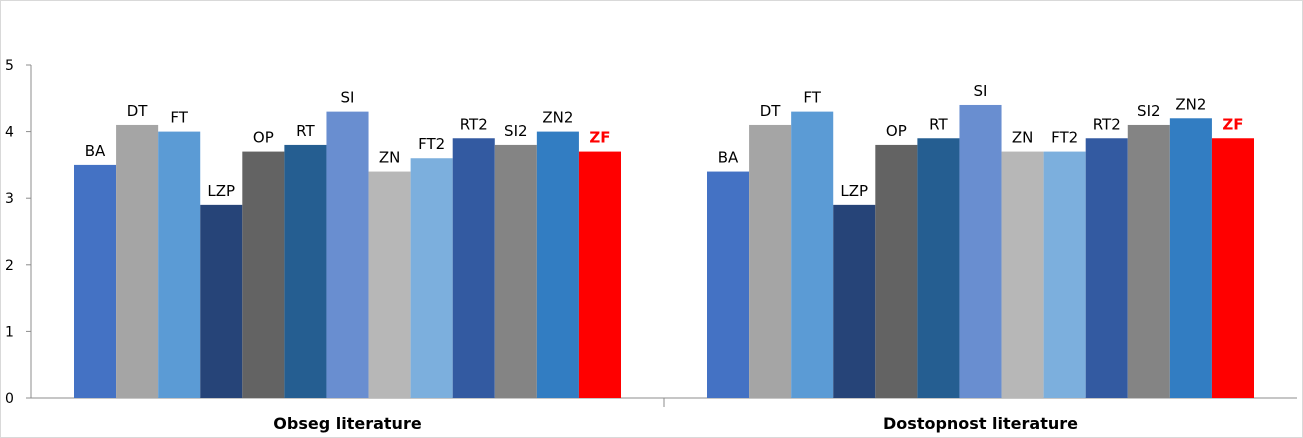 The width and height of the screenshot is (1303, 438). I want to click on y-tick-label: 1, so click(9, 332).